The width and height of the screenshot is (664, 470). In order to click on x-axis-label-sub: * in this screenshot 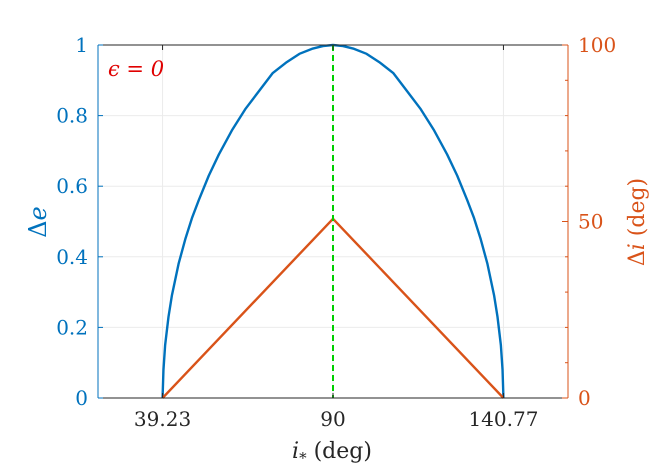, I will do `click(303, 458)`.